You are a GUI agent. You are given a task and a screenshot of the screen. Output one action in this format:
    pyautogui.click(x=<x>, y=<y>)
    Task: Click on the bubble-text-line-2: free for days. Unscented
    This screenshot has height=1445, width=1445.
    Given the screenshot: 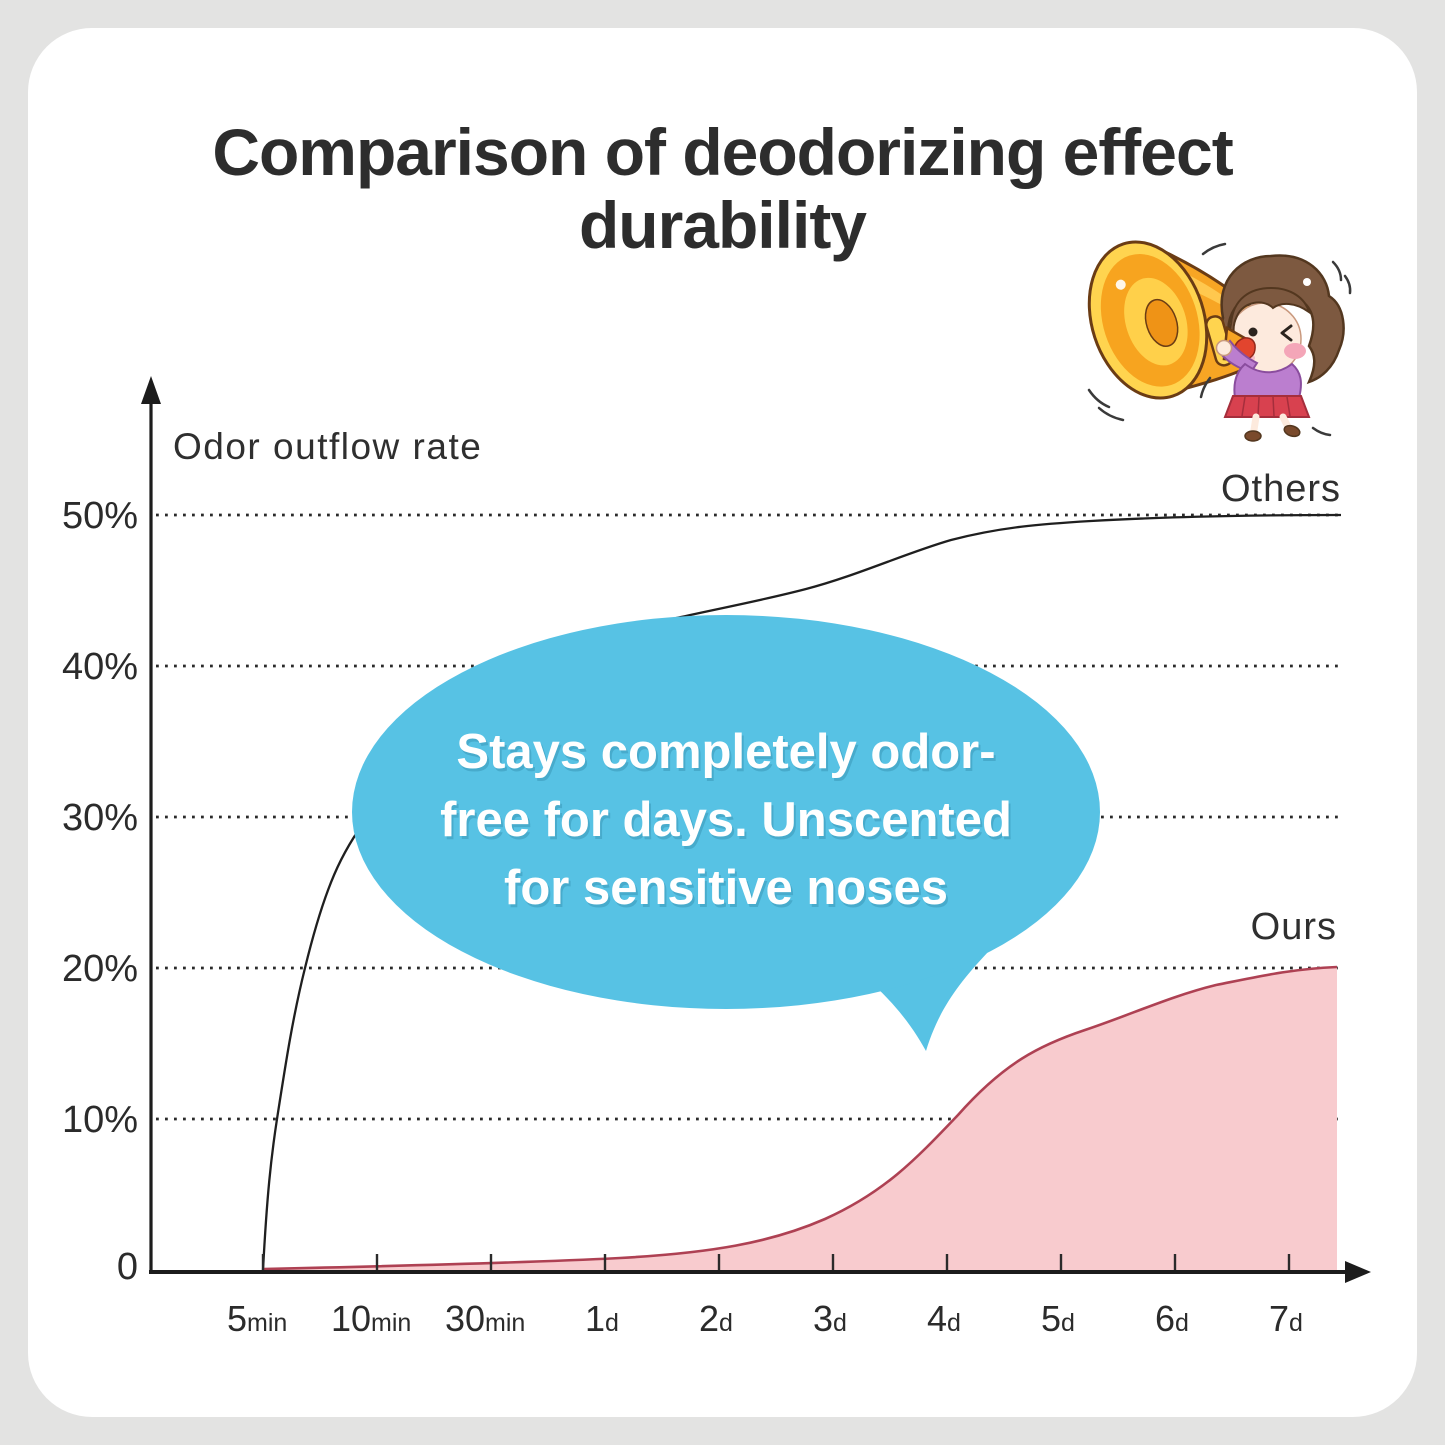 What is the action you would take?
    pyautogui.click(x=726, y=820)
    